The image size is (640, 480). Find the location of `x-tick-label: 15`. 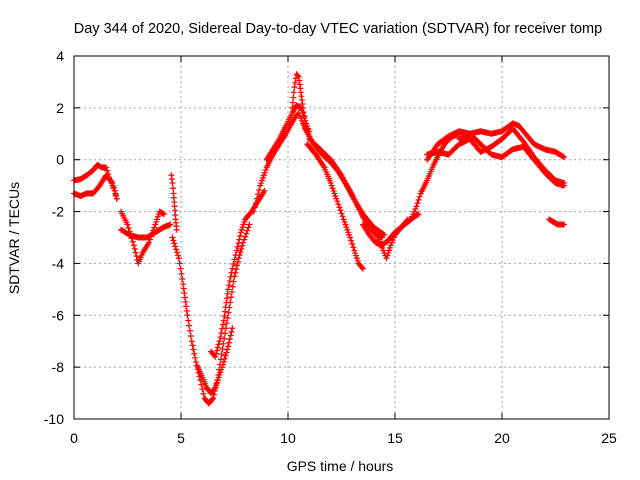

x-tick-label: 15 is located at coordinates (395, 438).